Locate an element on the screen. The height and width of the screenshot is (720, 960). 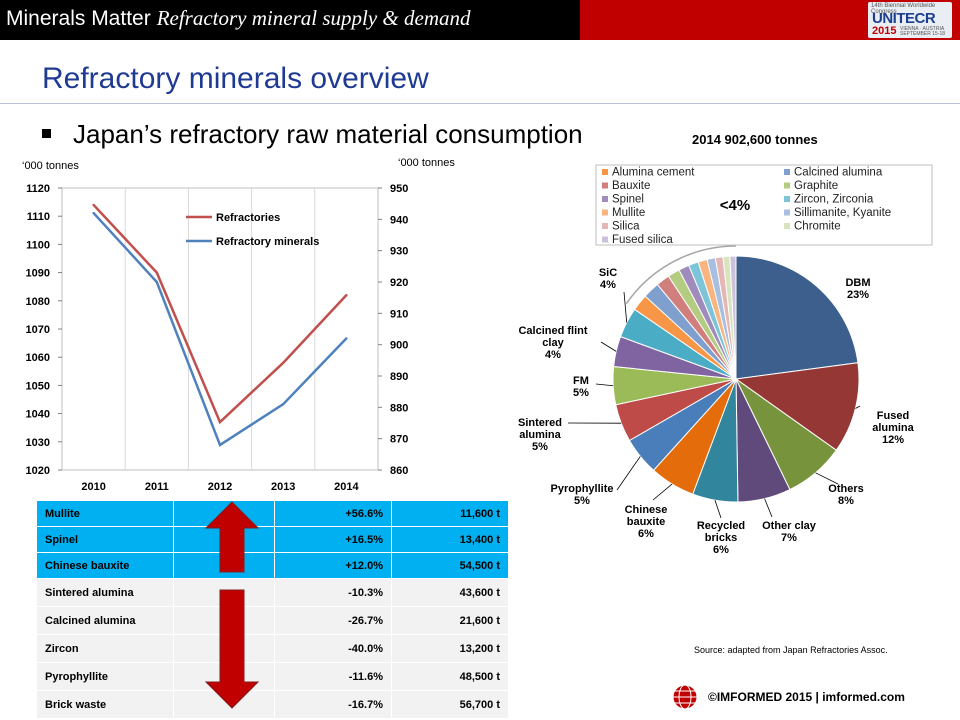
copyright: ©IMFORMED 2015 | imformed.com is located at coordinates (806, 697).